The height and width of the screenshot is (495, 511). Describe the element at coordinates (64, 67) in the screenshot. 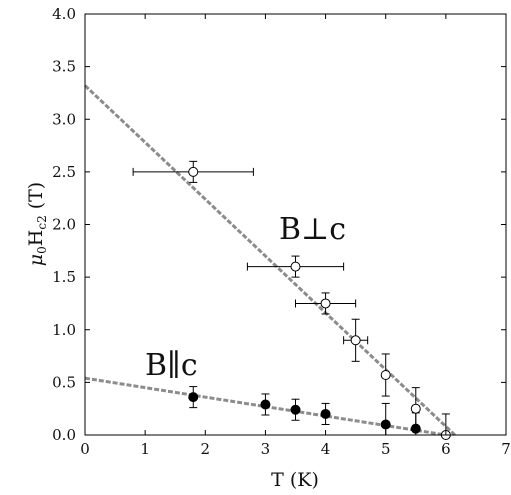

I see `y-tick-label: 3.5` at that location.